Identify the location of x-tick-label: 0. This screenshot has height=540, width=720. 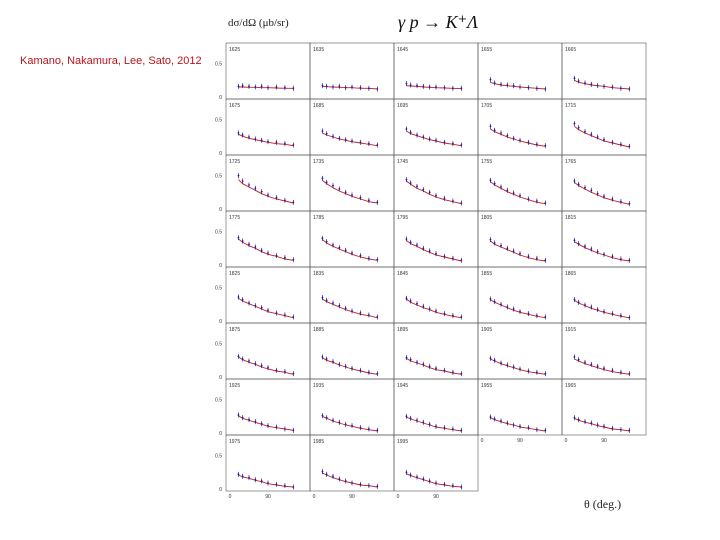
(398, 497).